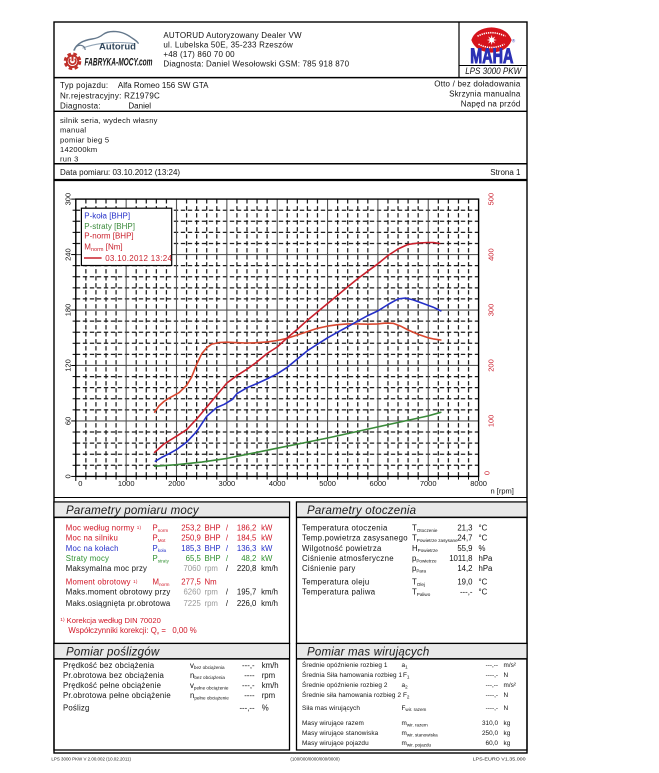  Describe the element at coordinates (414, 708) in the screenshot. I see `svg-text: Fwir. razem` at that location.